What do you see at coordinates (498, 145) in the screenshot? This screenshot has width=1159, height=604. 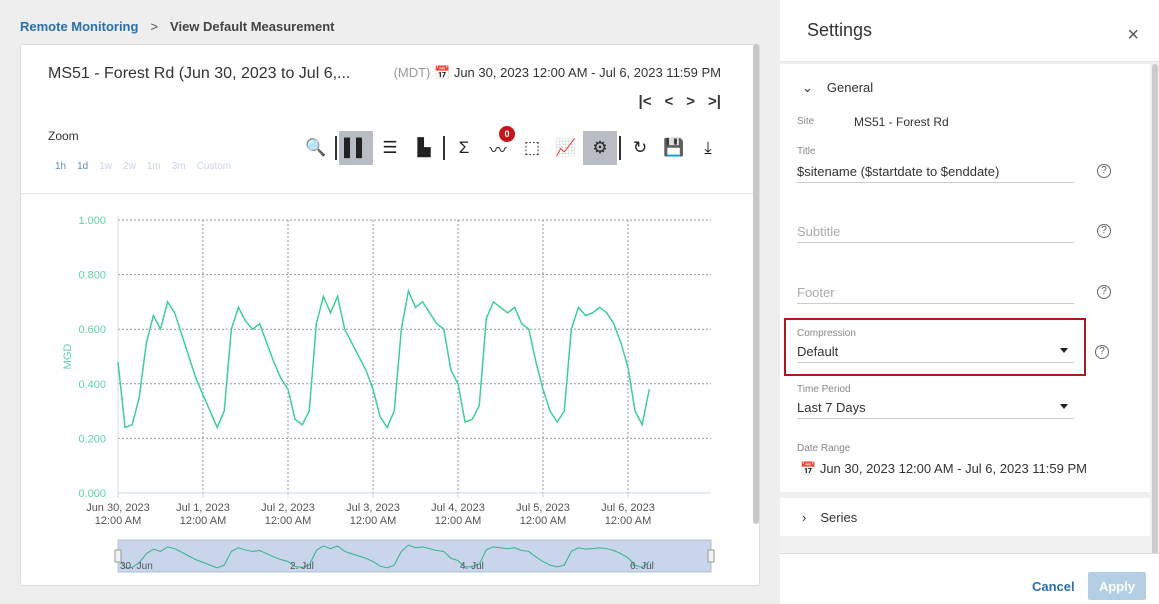 I see `pulse-button: 〰 0` at bounding box center [498, 145].